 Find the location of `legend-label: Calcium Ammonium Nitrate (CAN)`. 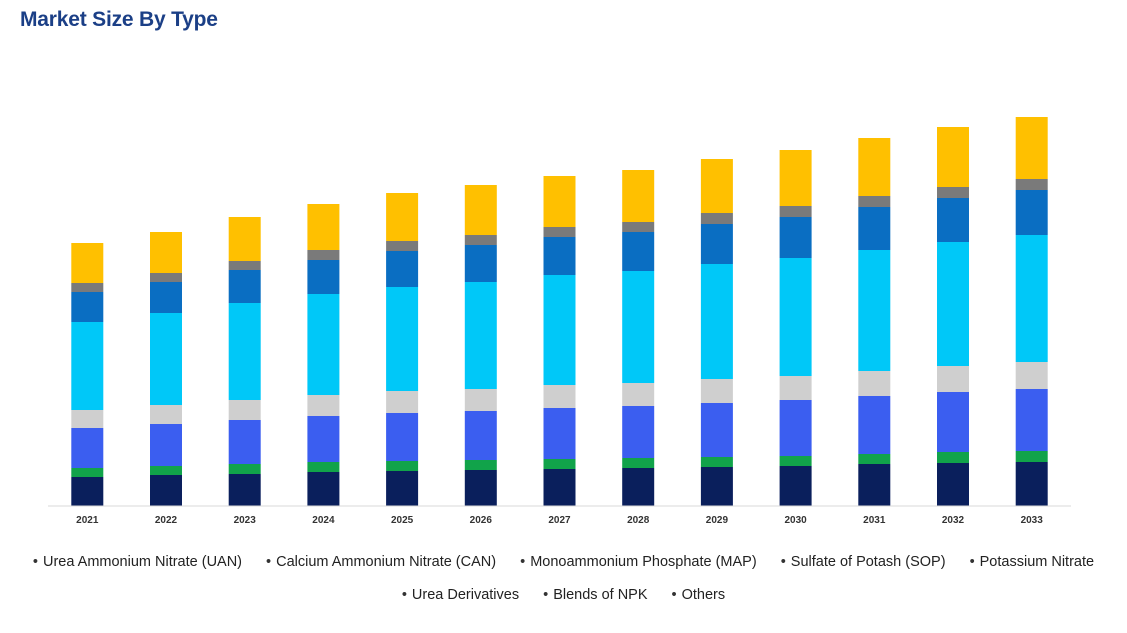

legend-label: Calcium Ammonium Nitrate (CAN) is located at coordinates (386, 562).